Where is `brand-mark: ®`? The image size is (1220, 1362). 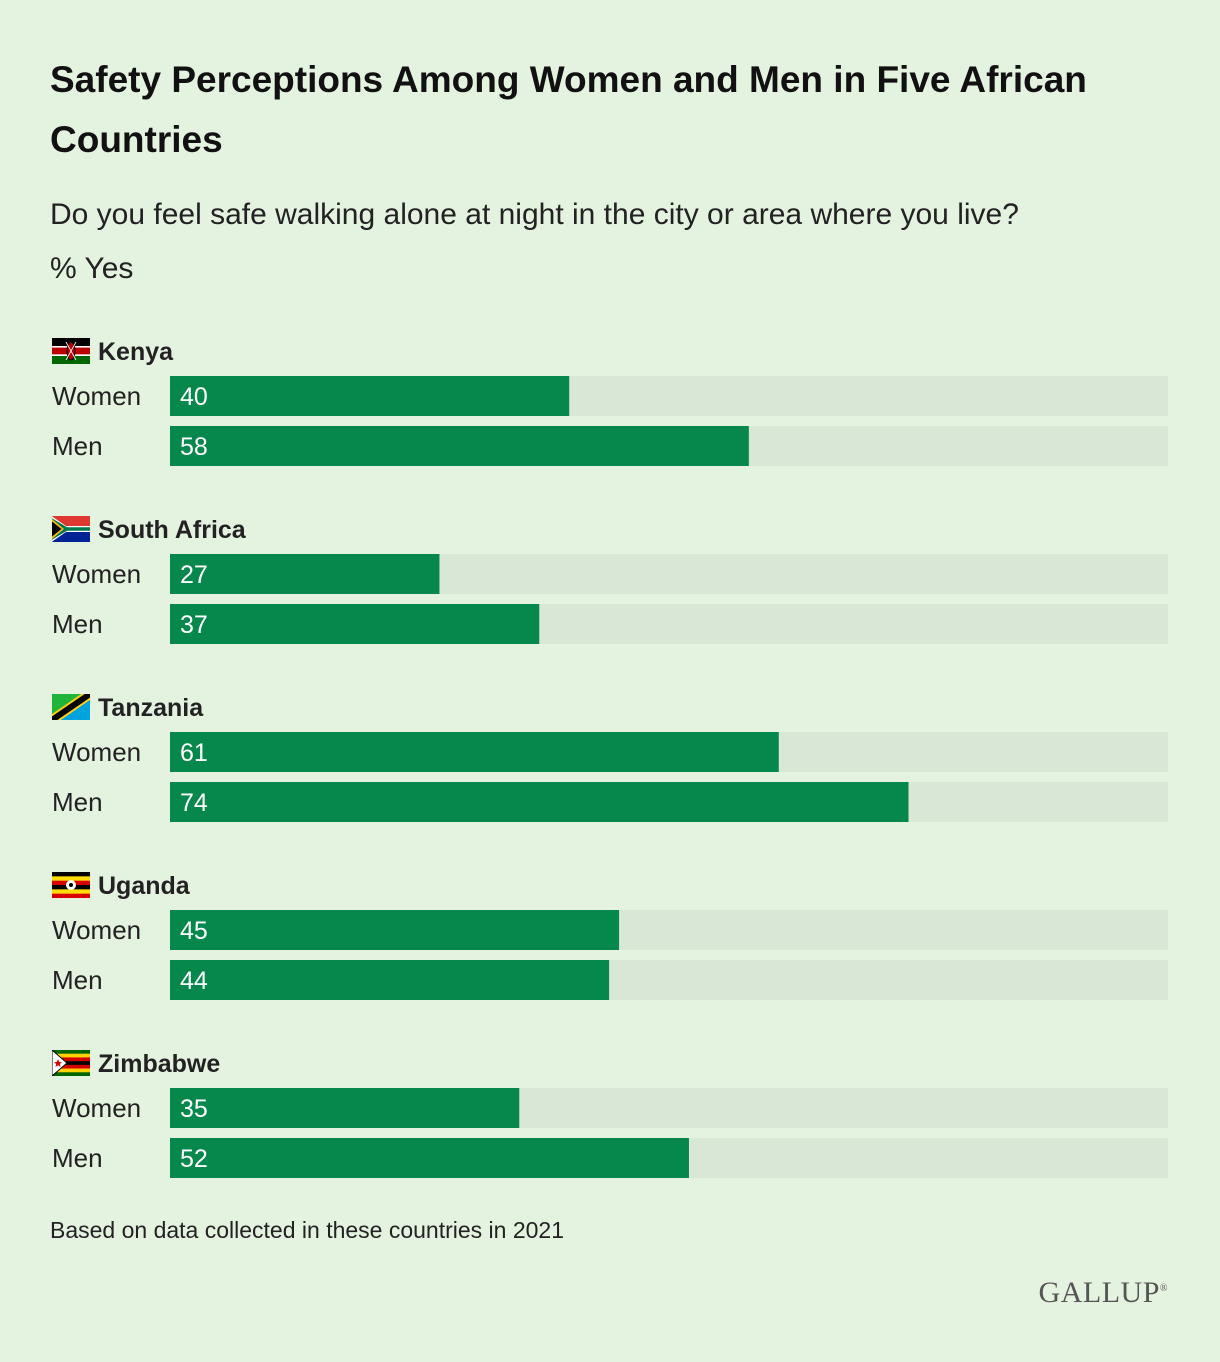
brand-mark: ® is located at coordinates (1163, 1288).